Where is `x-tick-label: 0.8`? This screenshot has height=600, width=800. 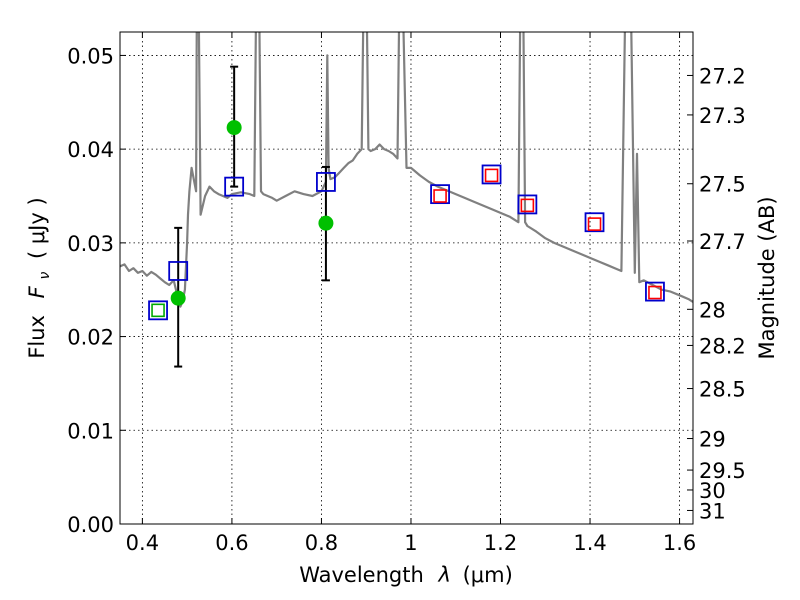
x-tick-label: 0.8 is located at coordinates (321, 543).